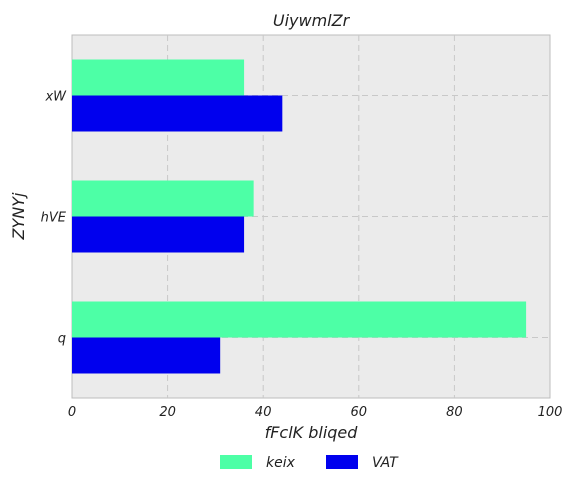 The height and width of the screenshot is (504, 576). What do you see at coordinates (177, 113) in the screenshot?
I see `bar-vat-xw` at bounding box center [177, 113].